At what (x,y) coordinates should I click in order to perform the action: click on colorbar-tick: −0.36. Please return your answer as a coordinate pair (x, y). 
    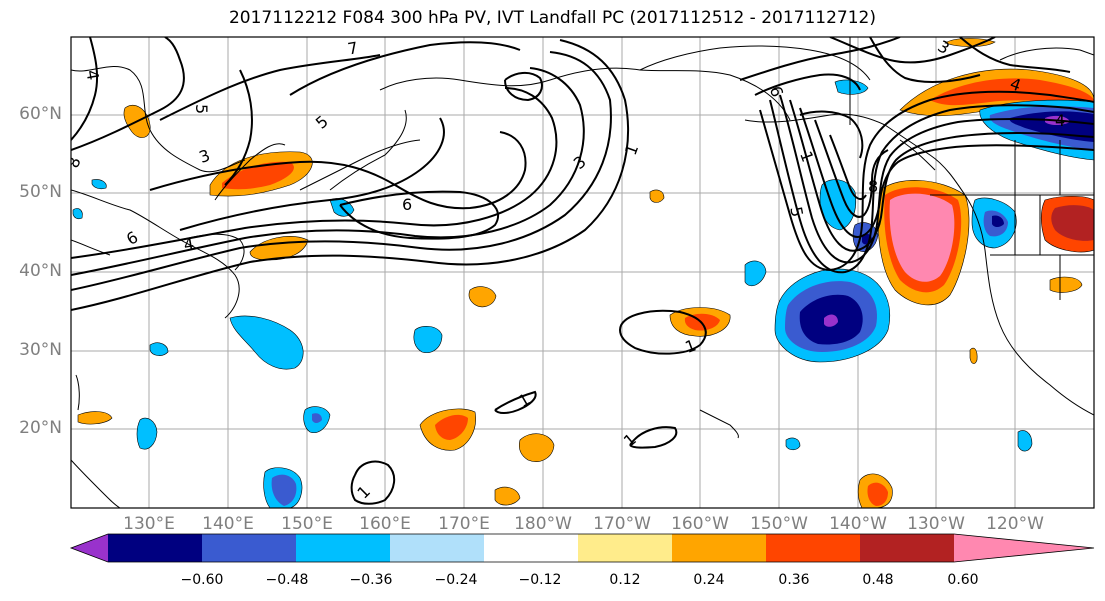
    Looking at the image, I should click on (371, 580).